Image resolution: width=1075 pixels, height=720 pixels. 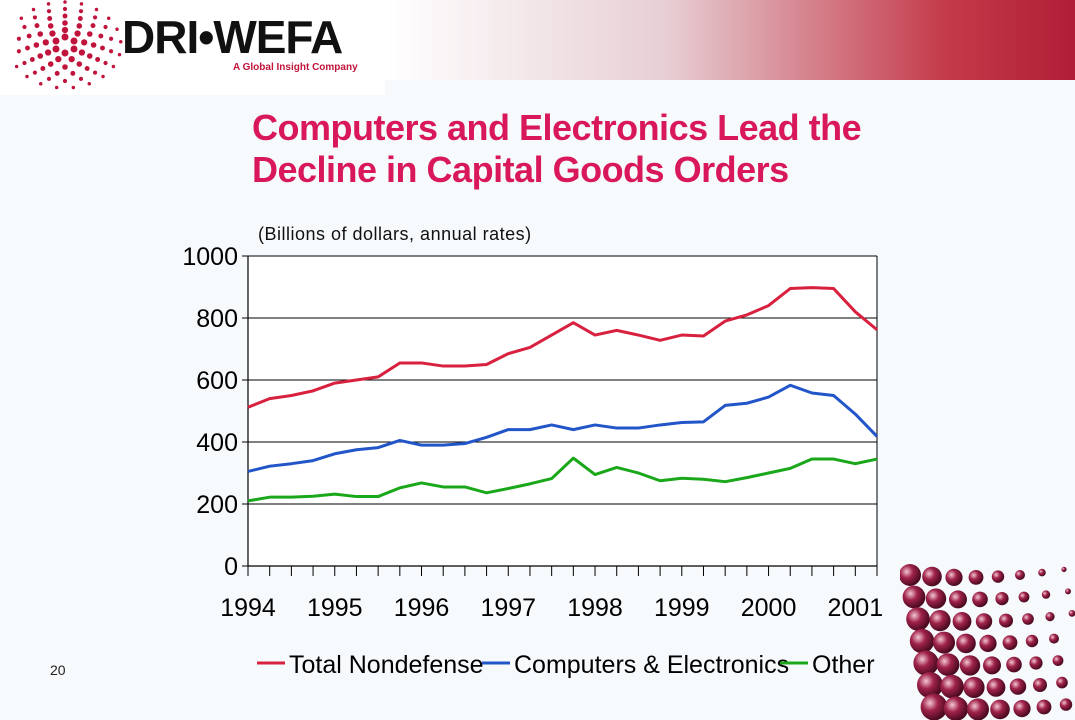 What do you see at coordinates (217, 443) in the screenshot?
I see `y-tick-label: 400` at bounding box center [217, 443].